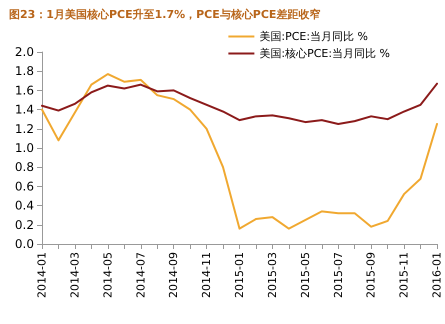 The height and width of the screenshot is (324, 445). What do you see at coordinates (313, 36) in the screenshot?
I see `legend-label: 美国:PCE:当月同比 %` at bounding box center [313, 36].